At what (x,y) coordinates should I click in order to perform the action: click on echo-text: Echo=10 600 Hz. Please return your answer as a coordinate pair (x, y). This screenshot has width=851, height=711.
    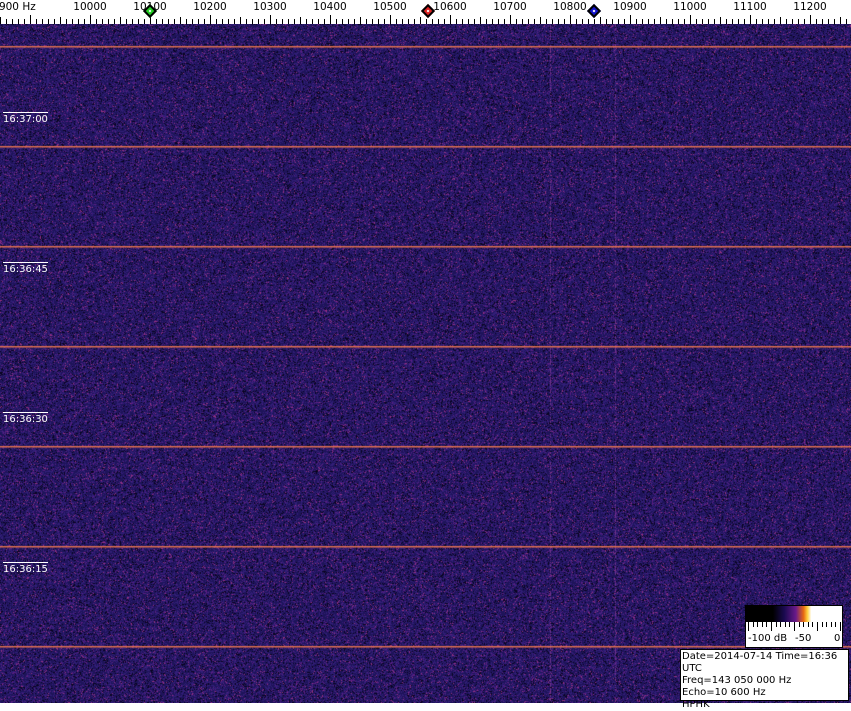
    Looking at the image, I should click on (765, 693).